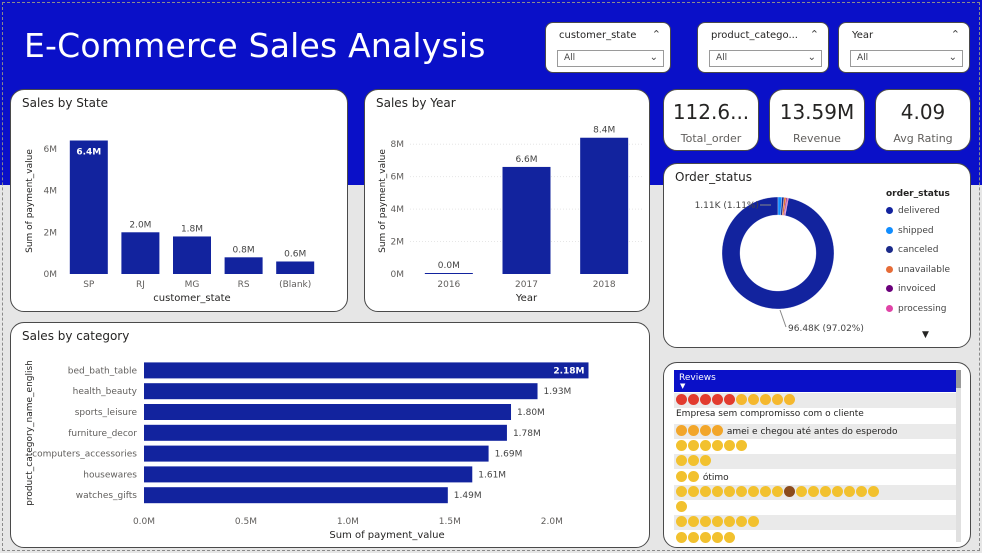  What do you see at coordinates (783, 318) in the screenshot?
I see `leader-line` at bounding box center [783, 318].